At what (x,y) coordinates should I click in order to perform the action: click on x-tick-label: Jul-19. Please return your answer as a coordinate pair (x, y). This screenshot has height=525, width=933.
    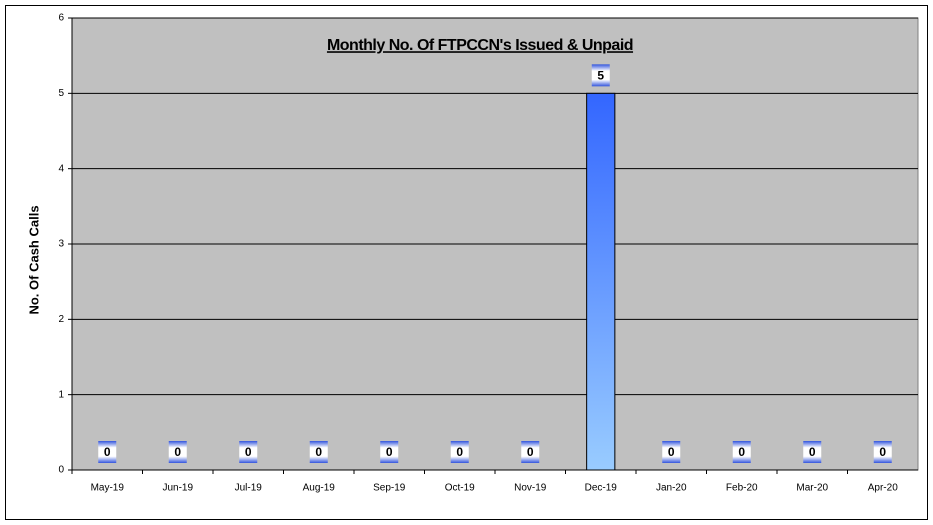
    Looking at the image, I should click on (249, 488).